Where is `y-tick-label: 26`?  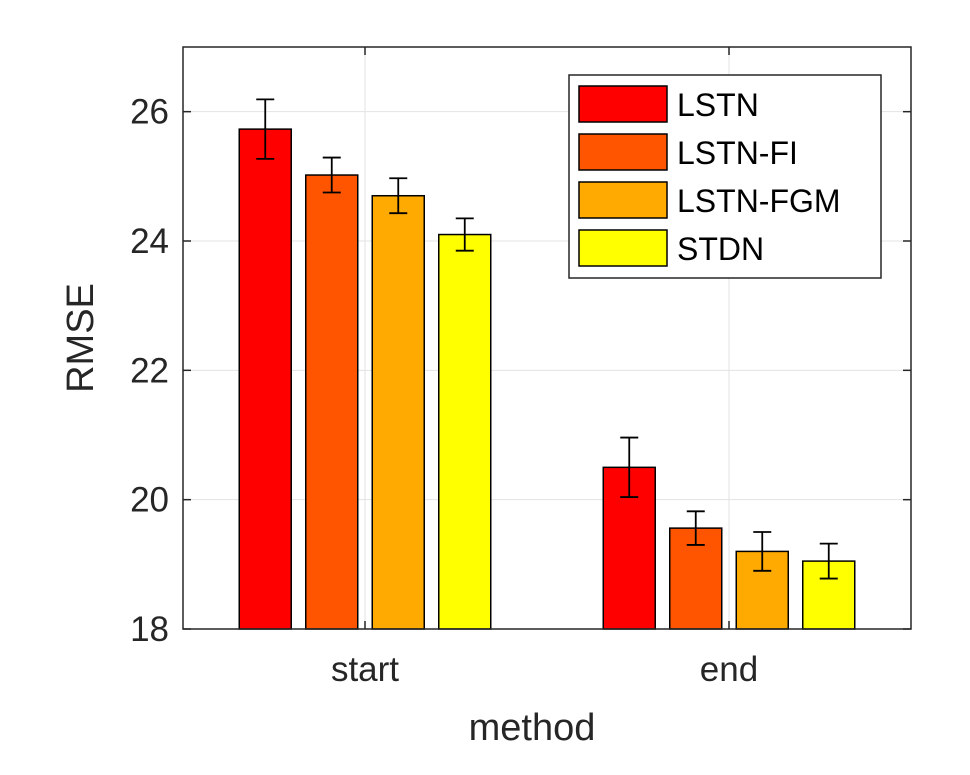 y-tick-label: 26 is located at coordinates (149, 112).